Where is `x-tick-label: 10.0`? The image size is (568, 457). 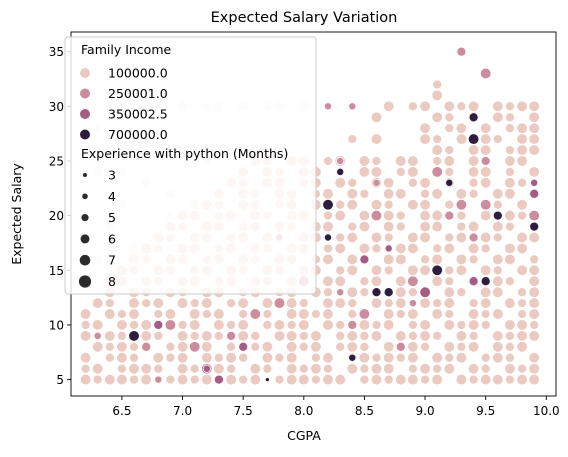 x-tick-label: 10.0 is located at coordinates (546, 411).